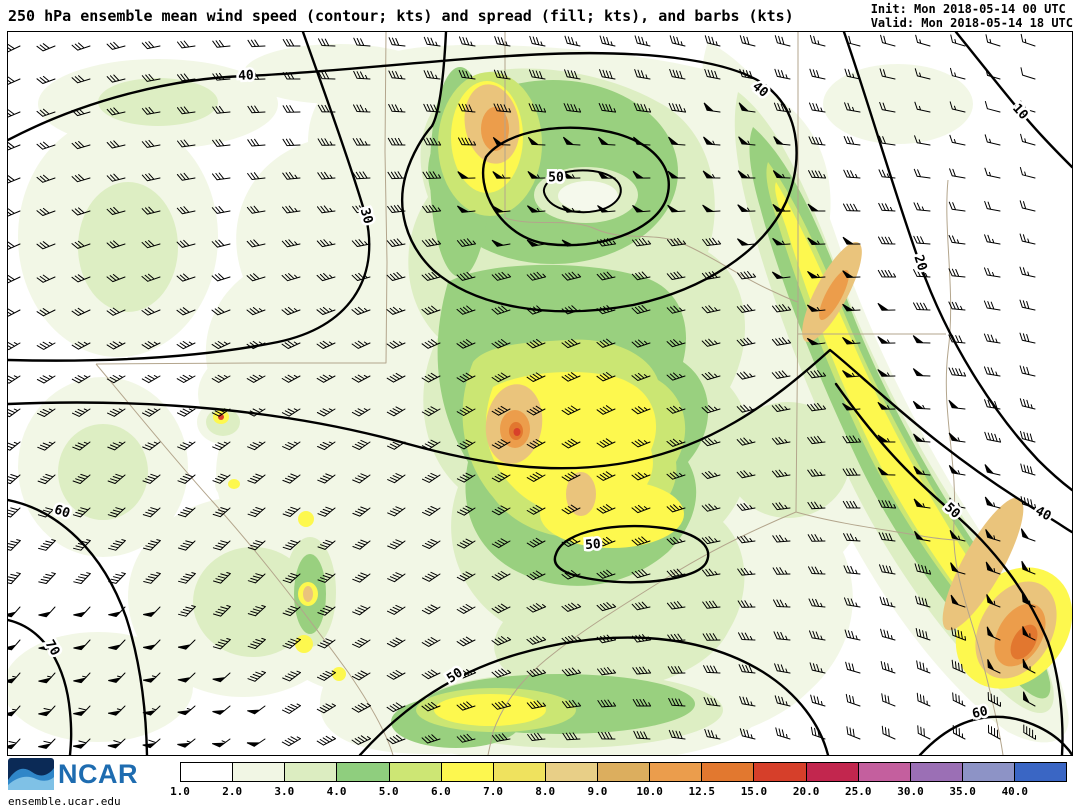  I want to click on site-url: ensemble.ucar.edu, so click(64, 801).